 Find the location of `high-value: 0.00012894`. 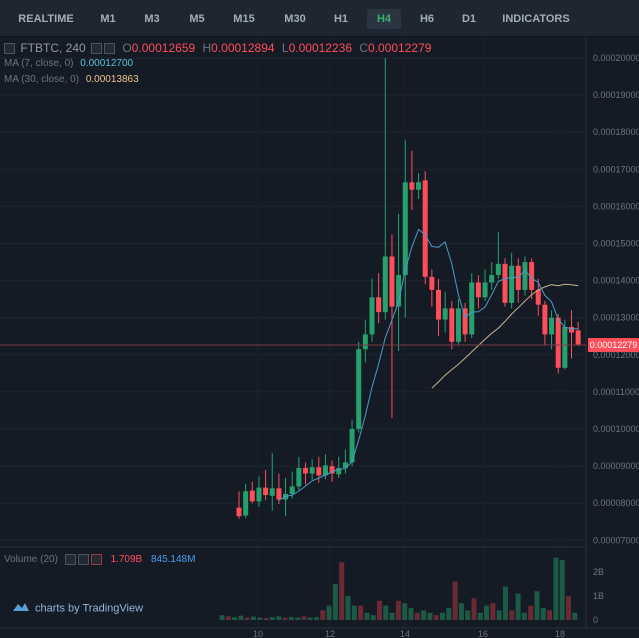

high-value: 0.00012894 is located at coordinates (243, 48).